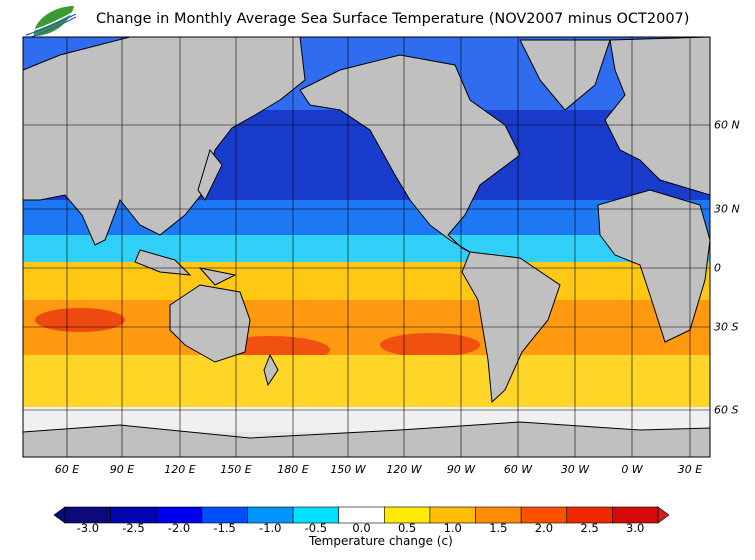 Image resolution: width=755 pixels, height=560 pixels. Describe the element at coordinates (663, 515) in the screenshot. I see `colorbar-over-arrow` at that location.